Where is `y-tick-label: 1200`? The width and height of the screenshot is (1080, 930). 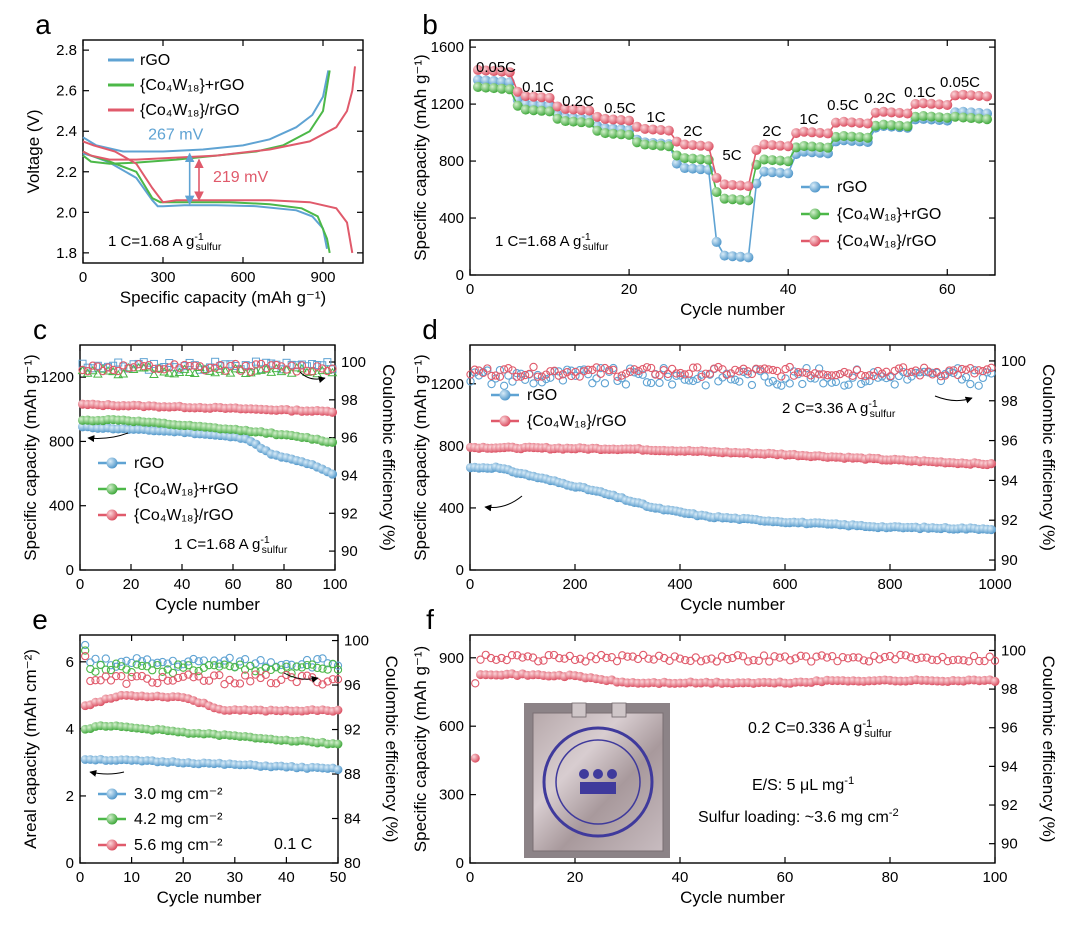
y-tick-label: 1200 is located at coordinates (447, 104).